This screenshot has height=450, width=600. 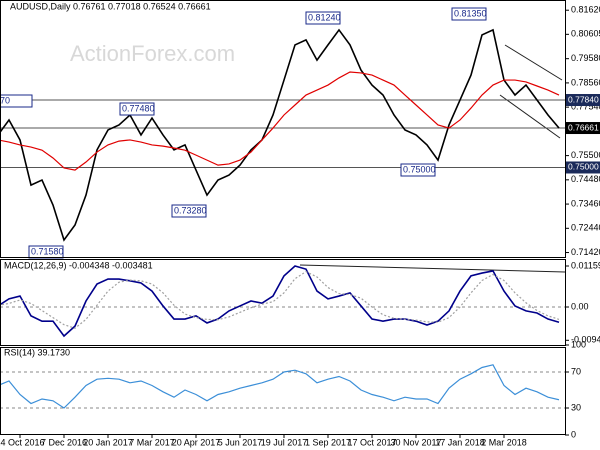 What do you see at coordinates (152, 442) in the screenshot?
I see `x-tick-label: 7 Mar 2017` at bounding box center [152, 442].